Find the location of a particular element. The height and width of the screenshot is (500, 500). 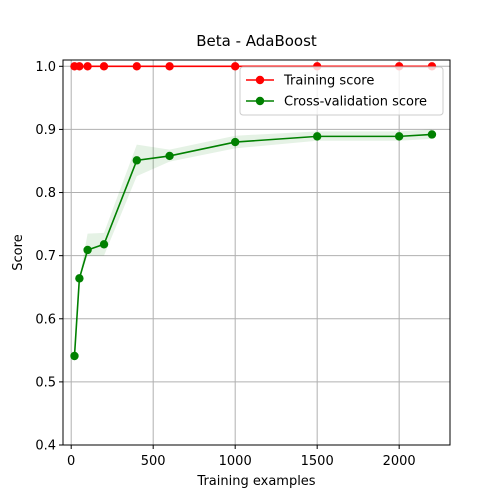

y-tick-label: 0.5 is located at coordinates (45, 382).